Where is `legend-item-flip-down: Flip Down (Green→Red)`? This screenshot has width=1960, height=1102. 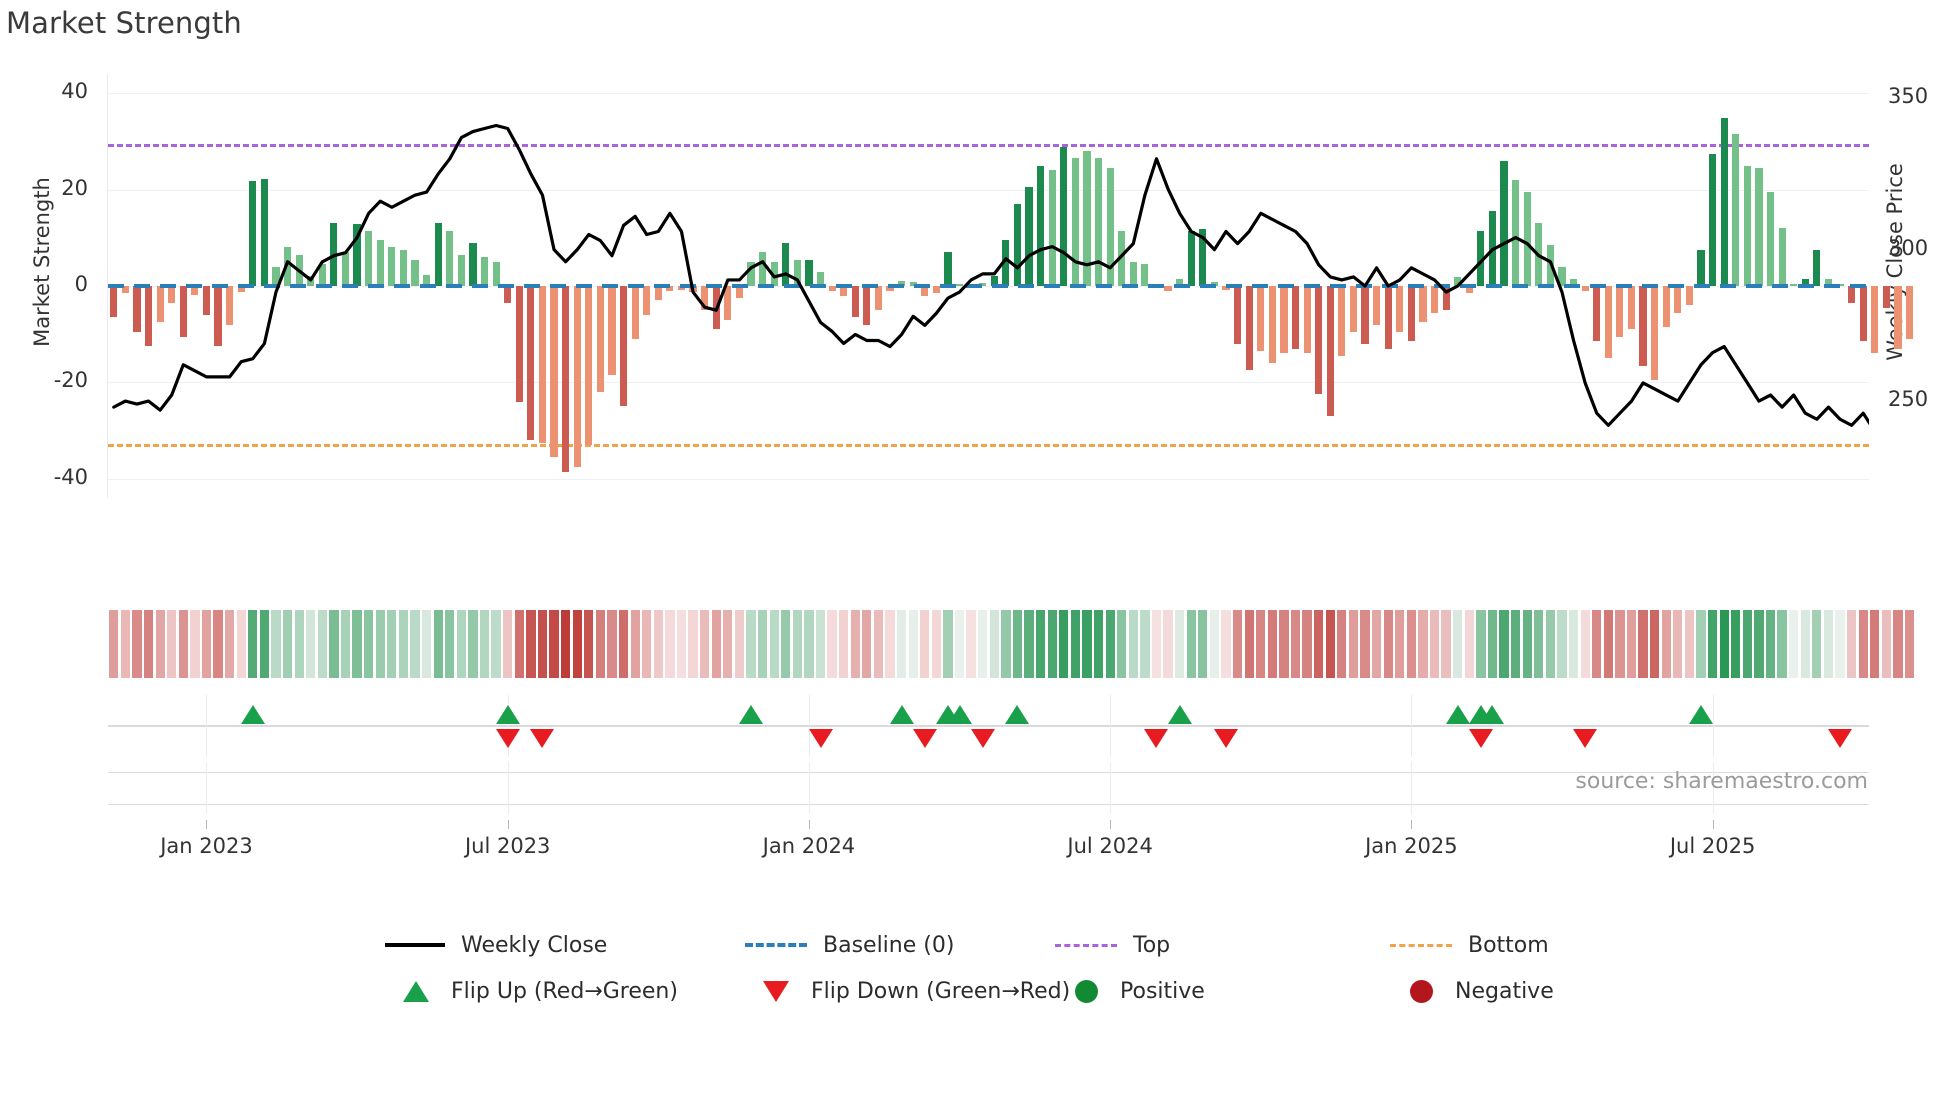
legend-item-flip-down: Flip Down (Green→Red) is located at coordinates (907, 991).